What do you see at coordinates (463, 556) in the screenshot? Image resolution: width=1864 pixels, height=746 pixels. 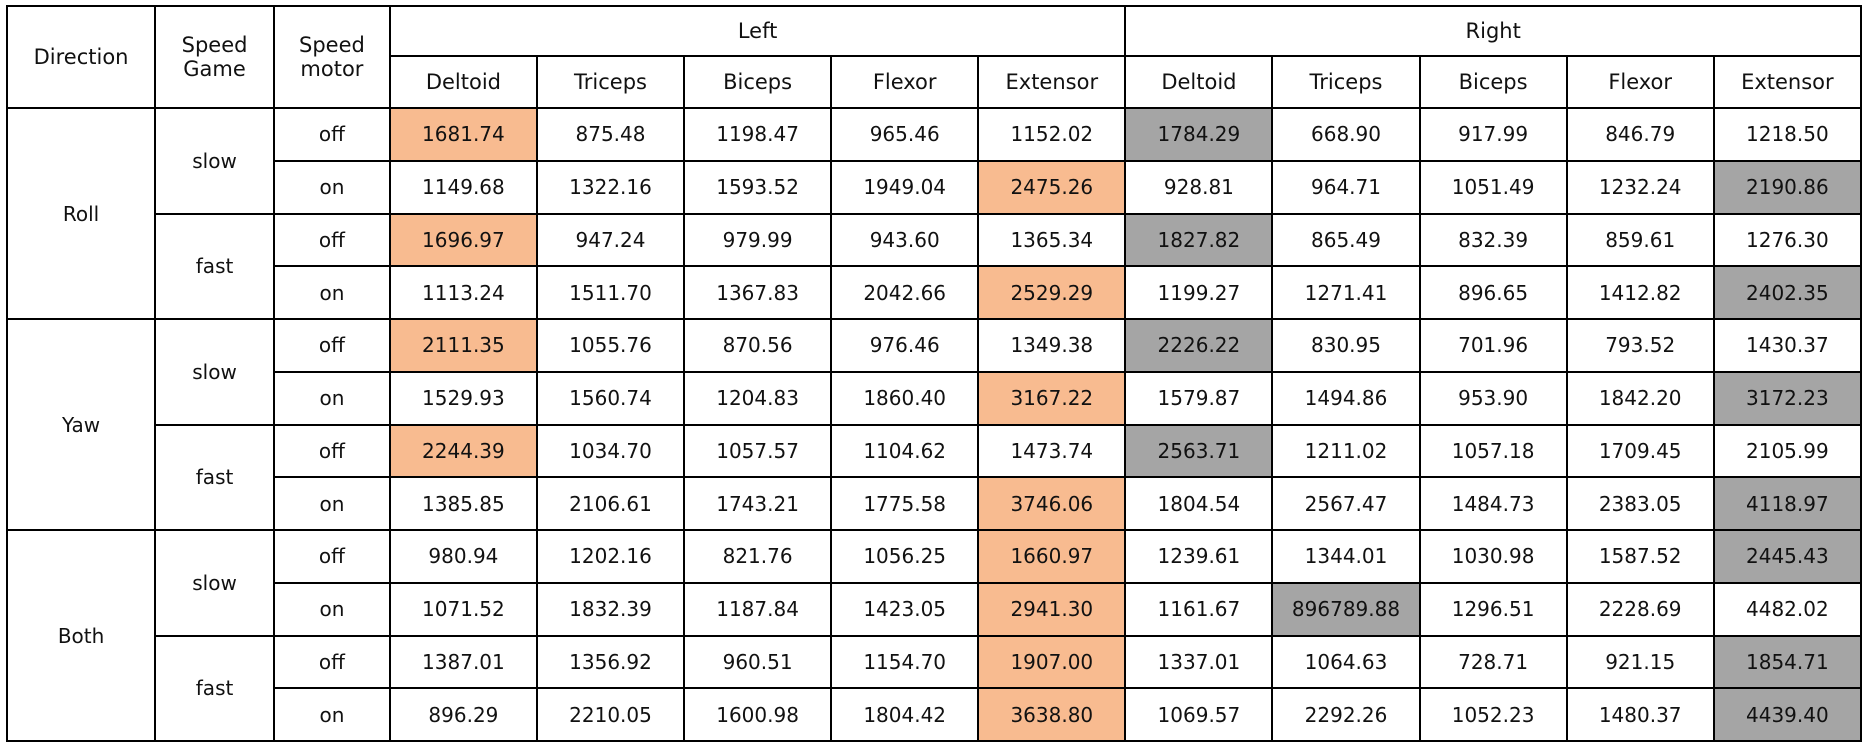 I see `value-cell: 980.94` at bounding box center [463, 556].